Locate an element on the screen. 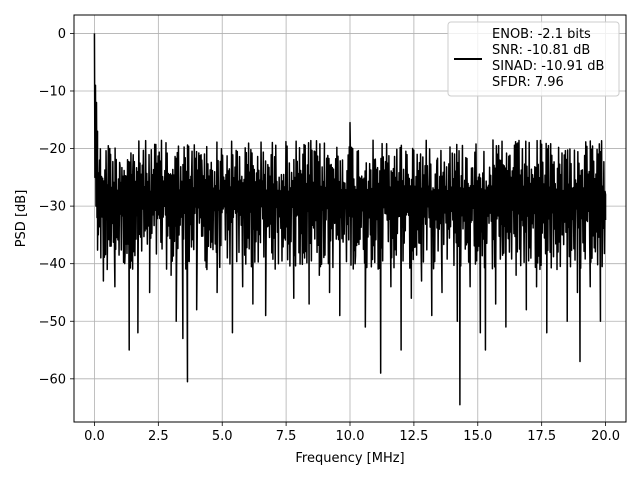 This screenshot has height=480, width=640. legend-box is located at coordinates (533, 59).